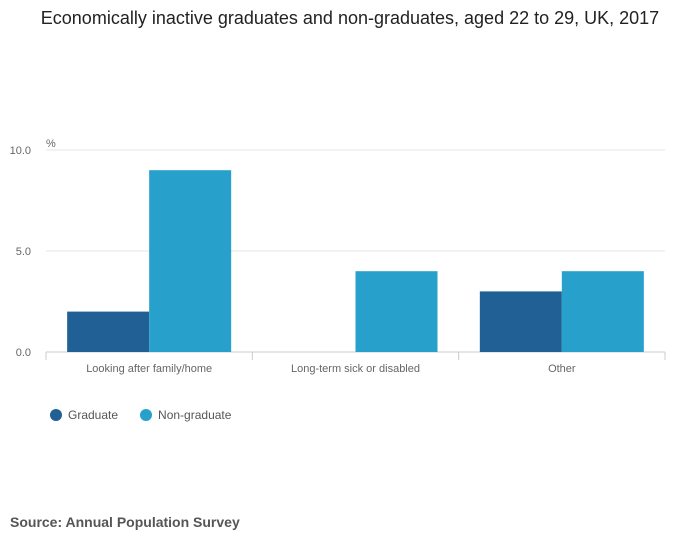 This screenshot has width=700, height=549. Describe the element at coordinates (56, 415) in the screenshot. I see `legend-swatch-graduate` at that location.